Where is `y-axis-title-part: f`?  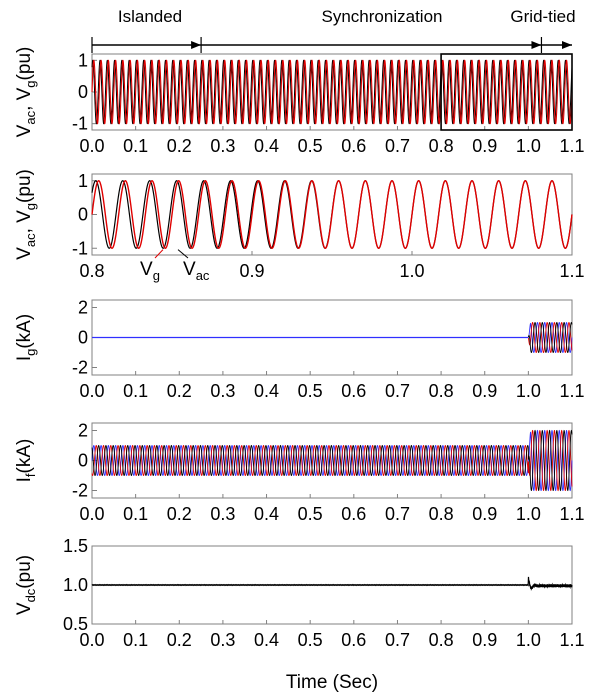 y-axis-title-part: f is located at coordinates (30, 475).